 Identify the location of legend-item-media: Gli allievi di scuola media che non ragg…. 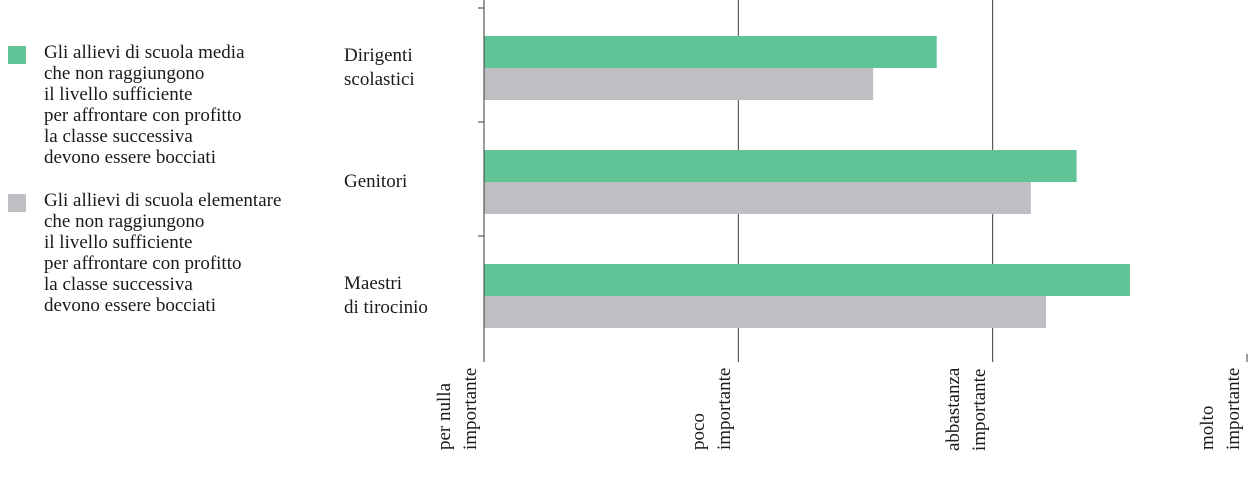
(173, 105).